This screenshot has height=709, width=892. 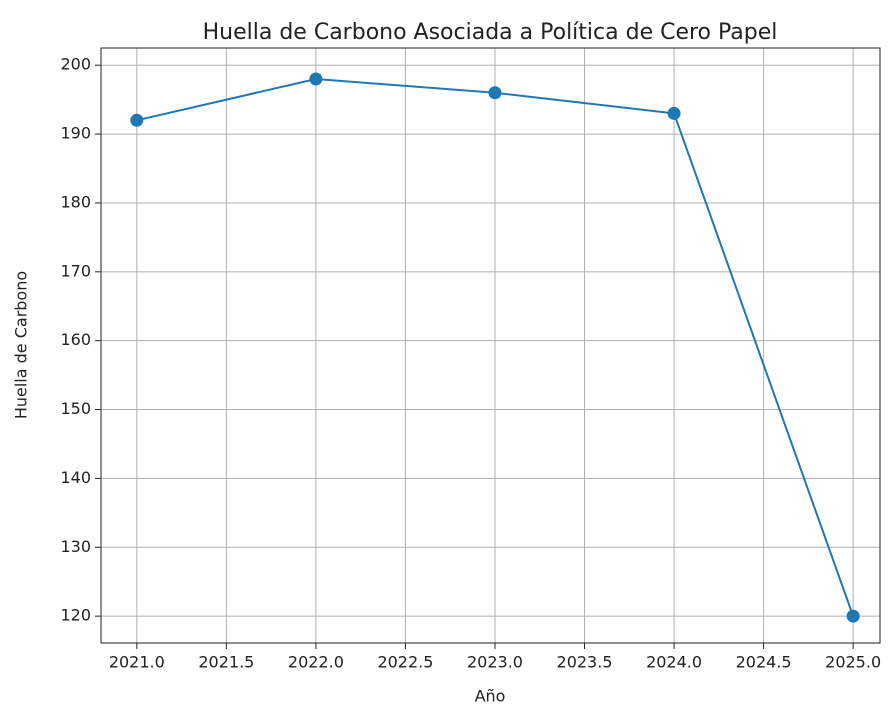 I want to click on x-tick-label: 2023.5, so click(x=585, y=662).